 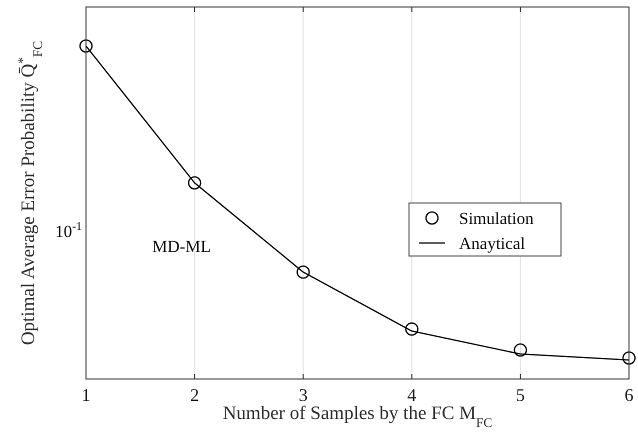 What do you see at coordinates (181, 246) in the screenshot?
I see `annotation: MD-ML` at bounding box center [181, 246].